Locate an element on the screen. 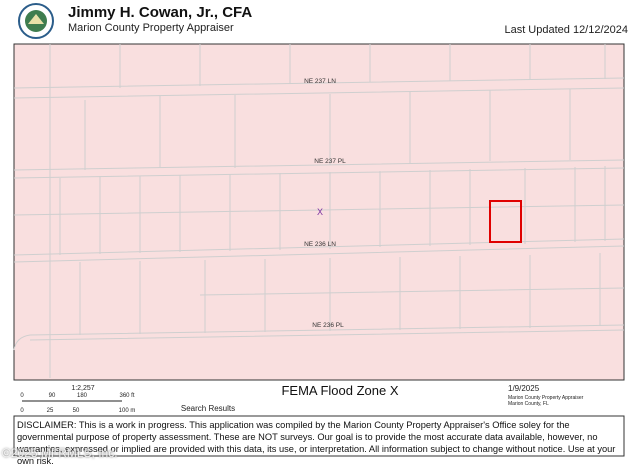 The width and height of the screenshot is (640, 467). scale-tick: 360 ft is located at coordinates (126, 396).